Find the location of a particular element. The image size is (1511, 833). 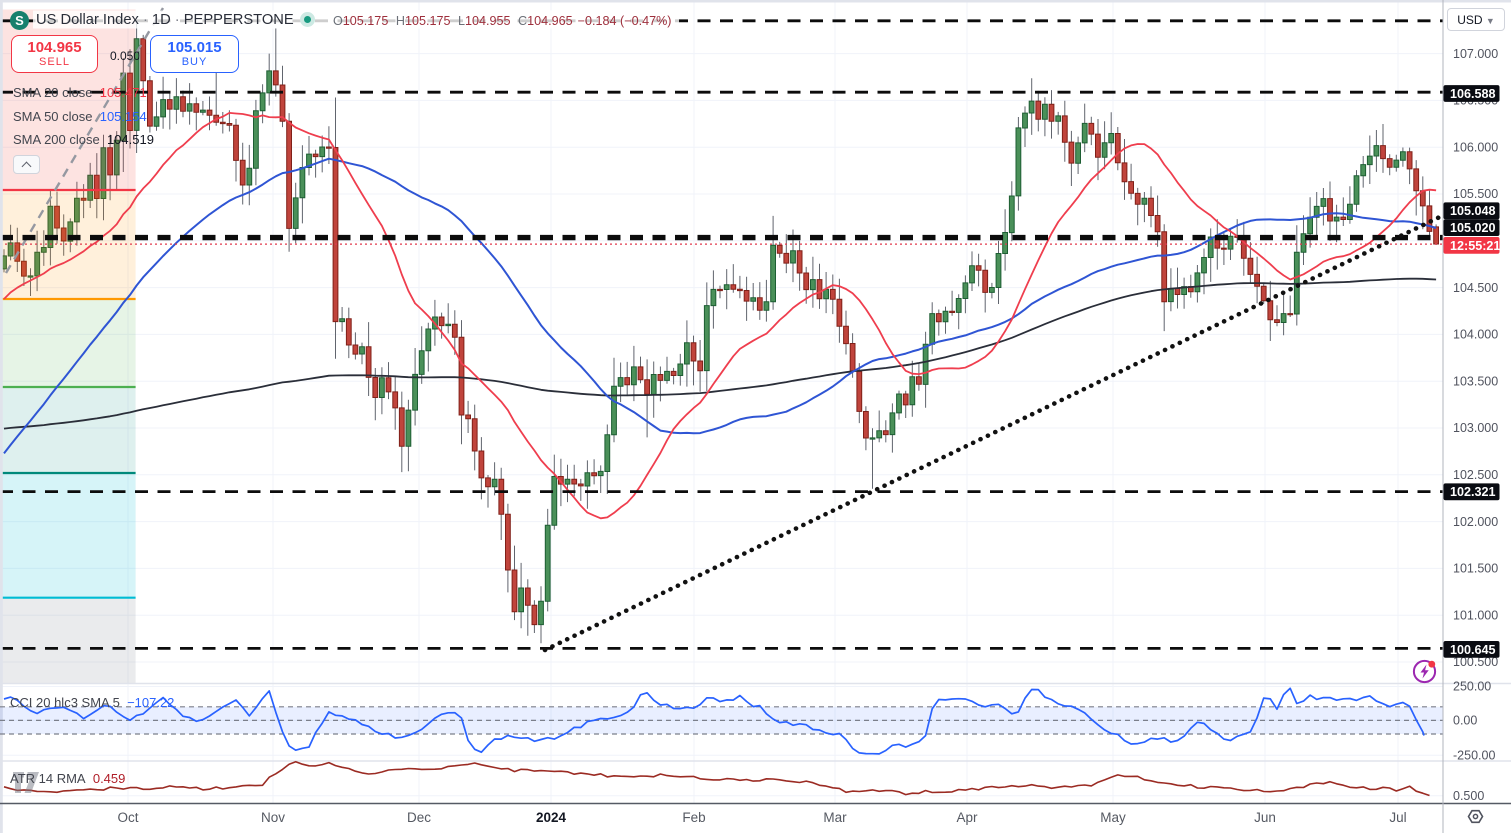

svg-text: May is located at coordinates (1113, 817).